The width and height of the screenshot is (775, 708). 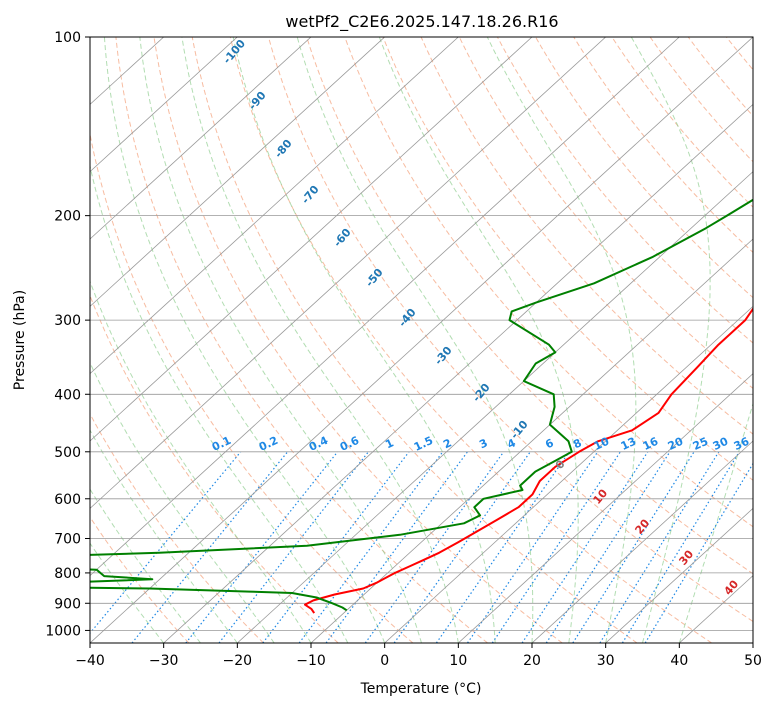 I want to click on y-axis: 100 200 300 400 500 600 700 800 900 1000, so click(x=67, y=334).